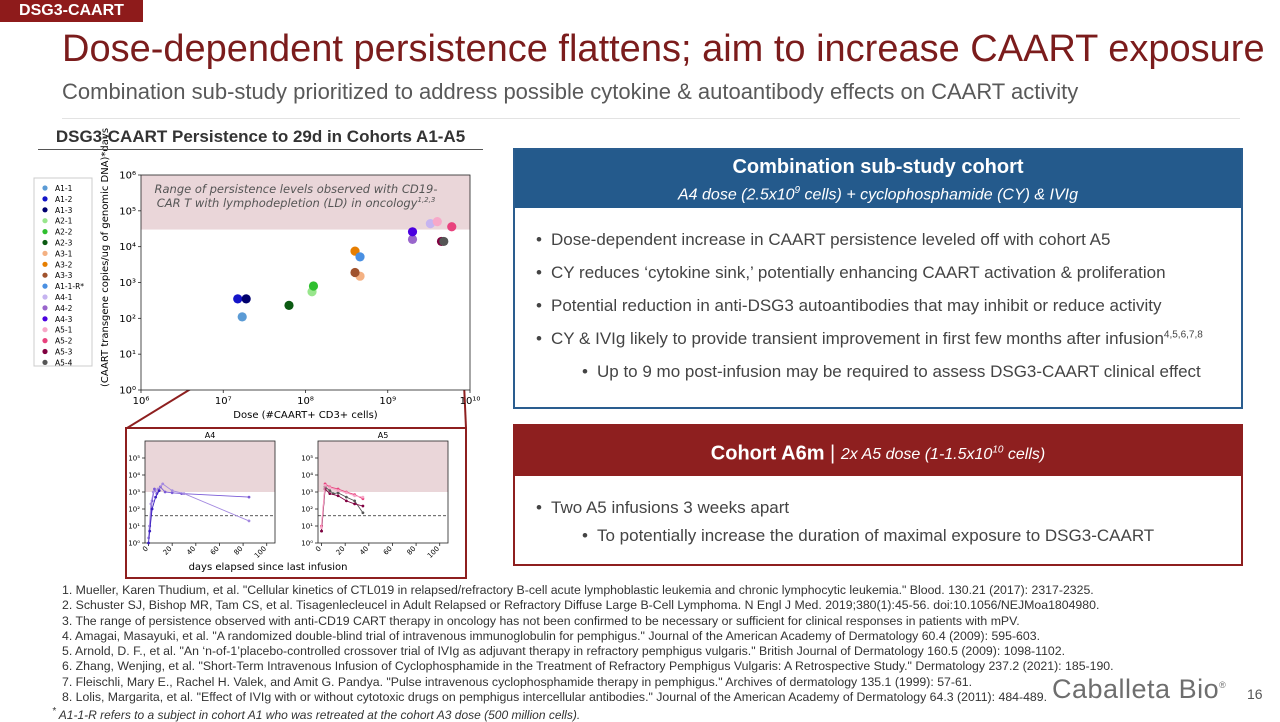  What do you see at coordinates (307, 458) in the screenshot?
I see `y-tick-label: 10⁵` at bounding box center [307, 458].